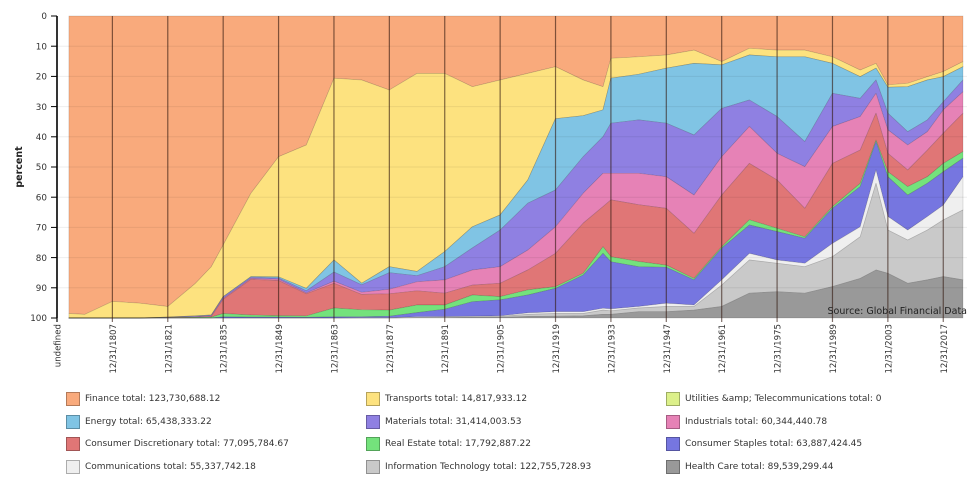 This screenshot has width=975, height=487. What do you see at coordinates (373, 444) in the screenshot?
I see `legend-swatch-real-estate` at bounding box center [373, 444].